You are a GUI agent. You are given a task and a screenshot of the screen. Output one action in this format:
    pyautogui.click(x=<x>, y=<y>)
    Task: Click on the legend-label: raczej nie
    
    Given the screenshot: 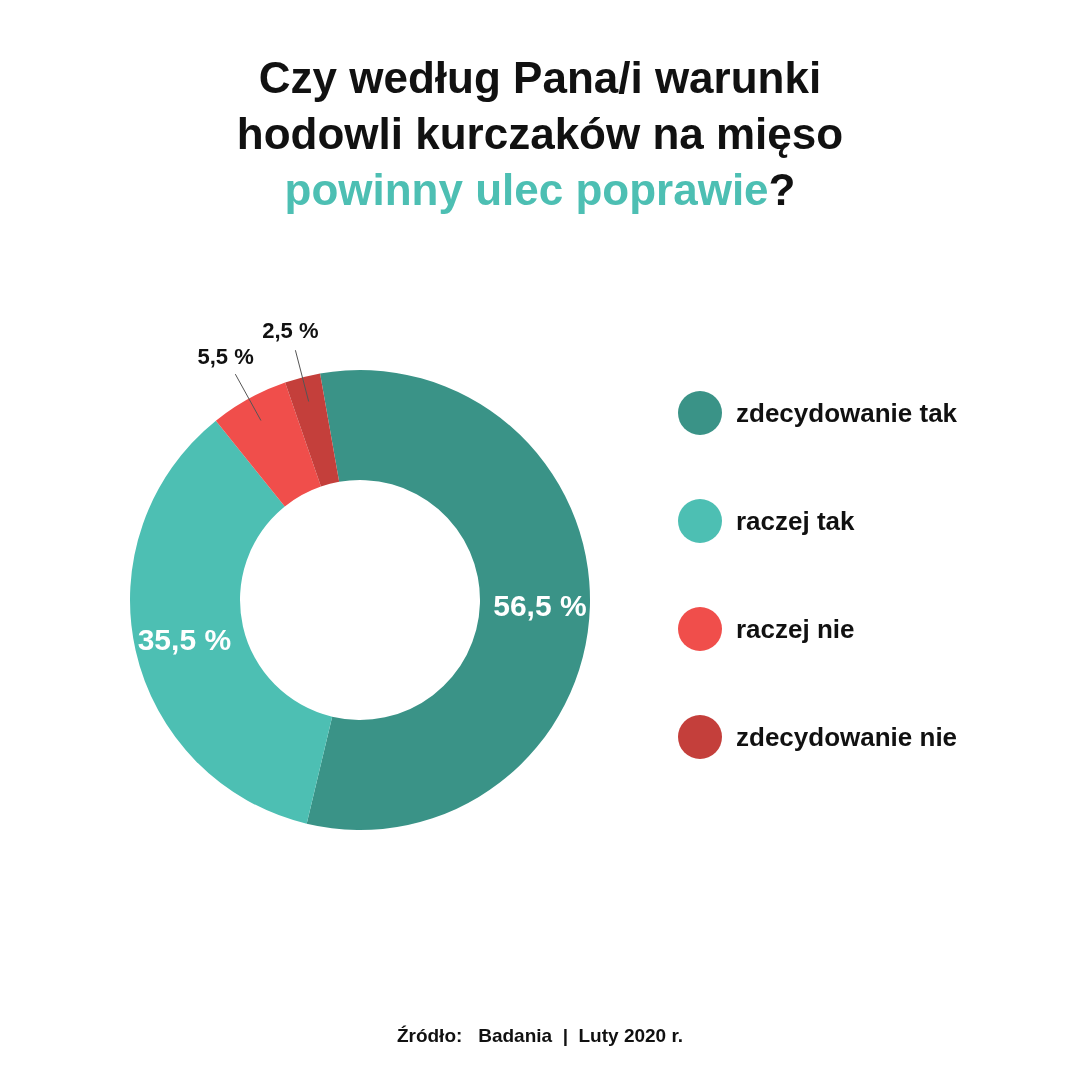 What is the action you would take?
    pyautogui.click(x=795, y=629)
    